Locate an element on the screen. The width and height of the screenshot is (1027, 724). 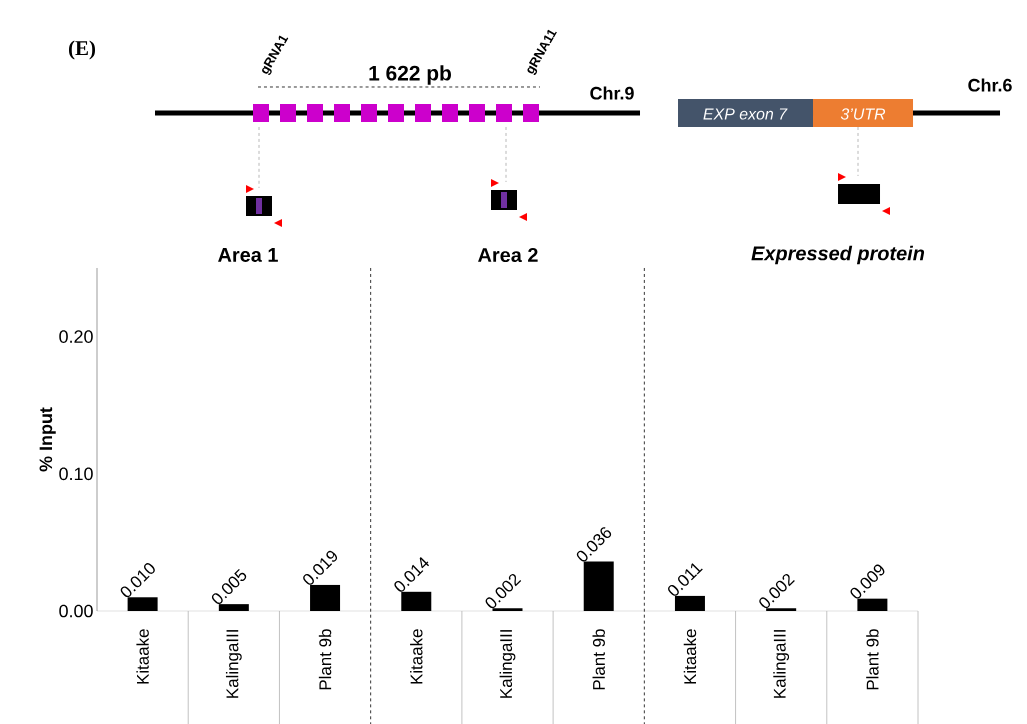
y-tick-label: 0.20 is located at coordinates (76, 336).